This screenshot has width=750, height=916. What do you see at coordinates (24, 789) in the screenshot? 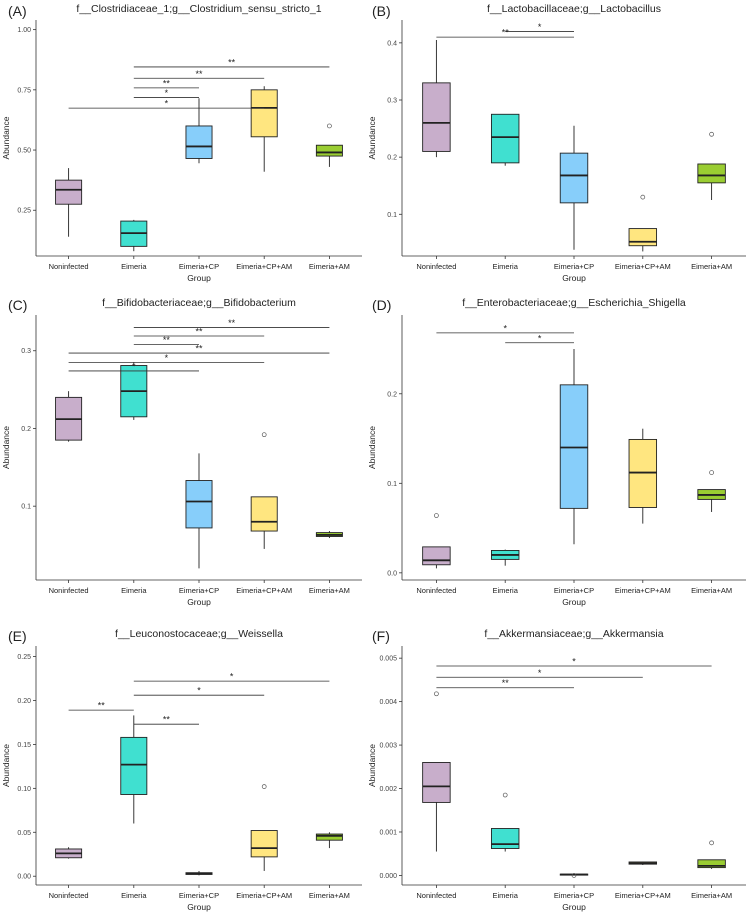
I see `y-tick-label: 0.10` at bounding box center [24, 789].